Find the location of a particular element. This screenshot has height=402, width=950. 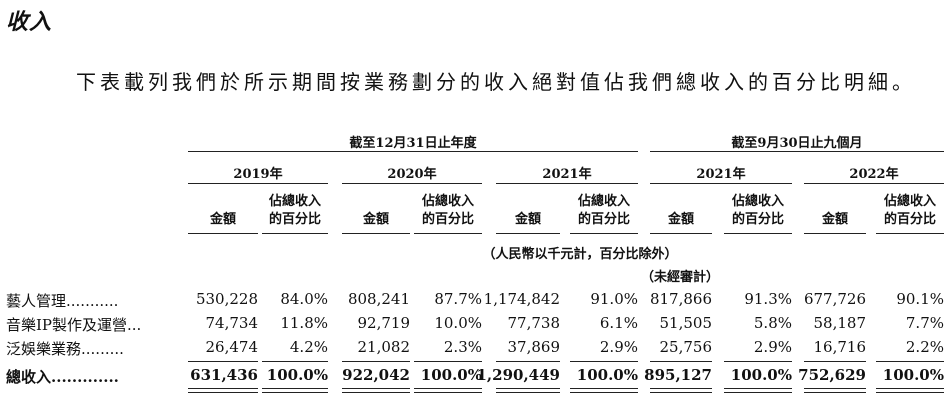

amount-cell: 530,228 is located at coordinates (226, 299).